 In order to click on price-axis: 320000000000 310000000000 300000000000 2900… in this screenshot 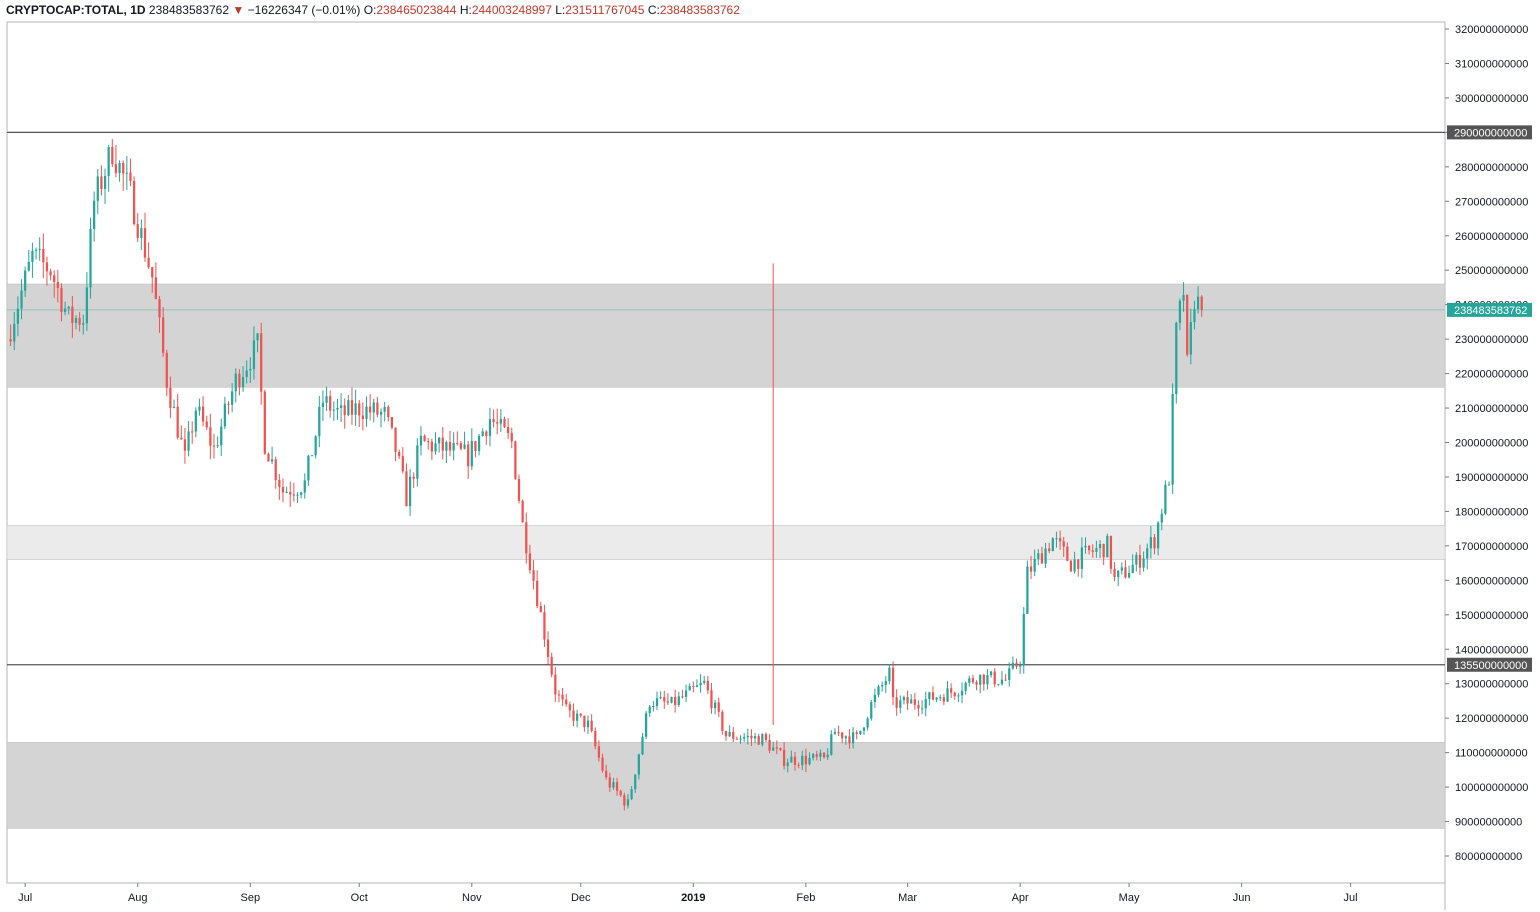, I will do `click(1486, 443)`.